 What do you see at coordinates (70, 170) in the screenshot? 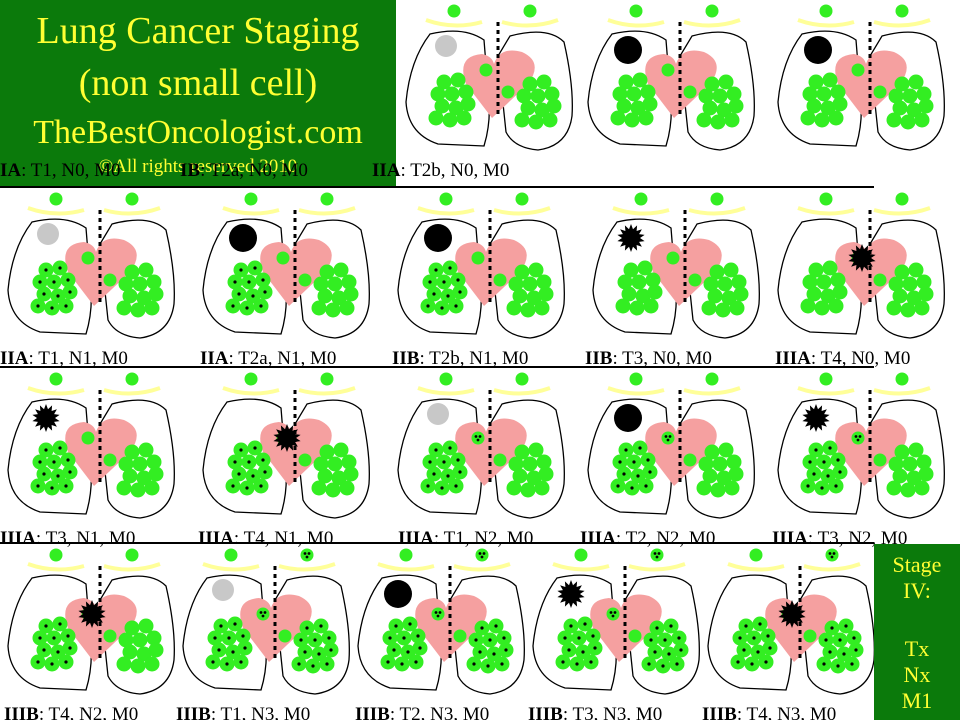
I see `tnm-label: : T1, N0, M0` at bounding box center [70, 170].